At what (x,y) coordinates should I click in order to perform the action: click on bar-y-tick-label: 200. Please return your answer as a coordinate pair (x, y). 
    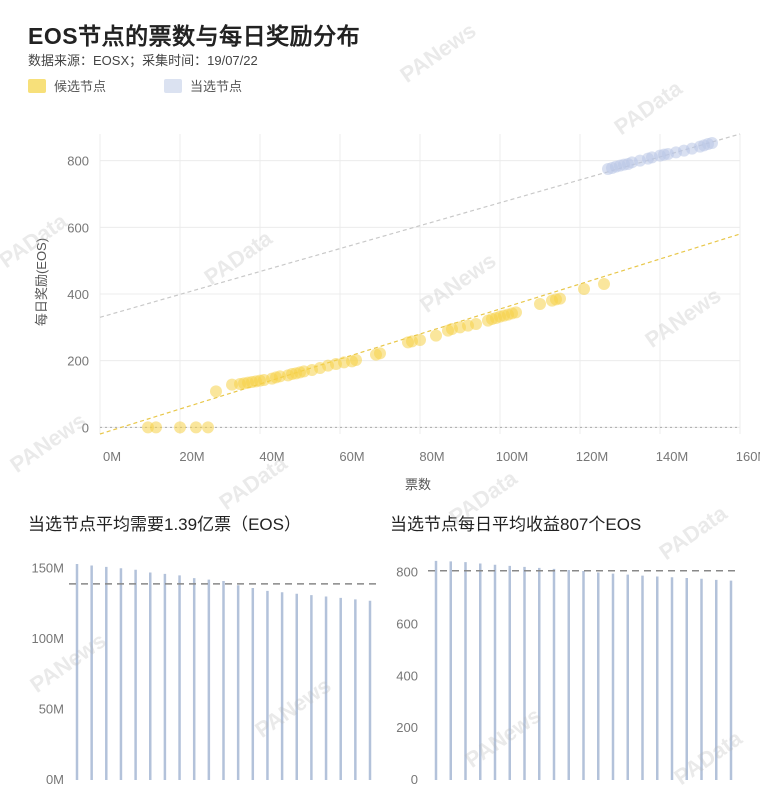
    Looking at the image, I should click on (407, 727).